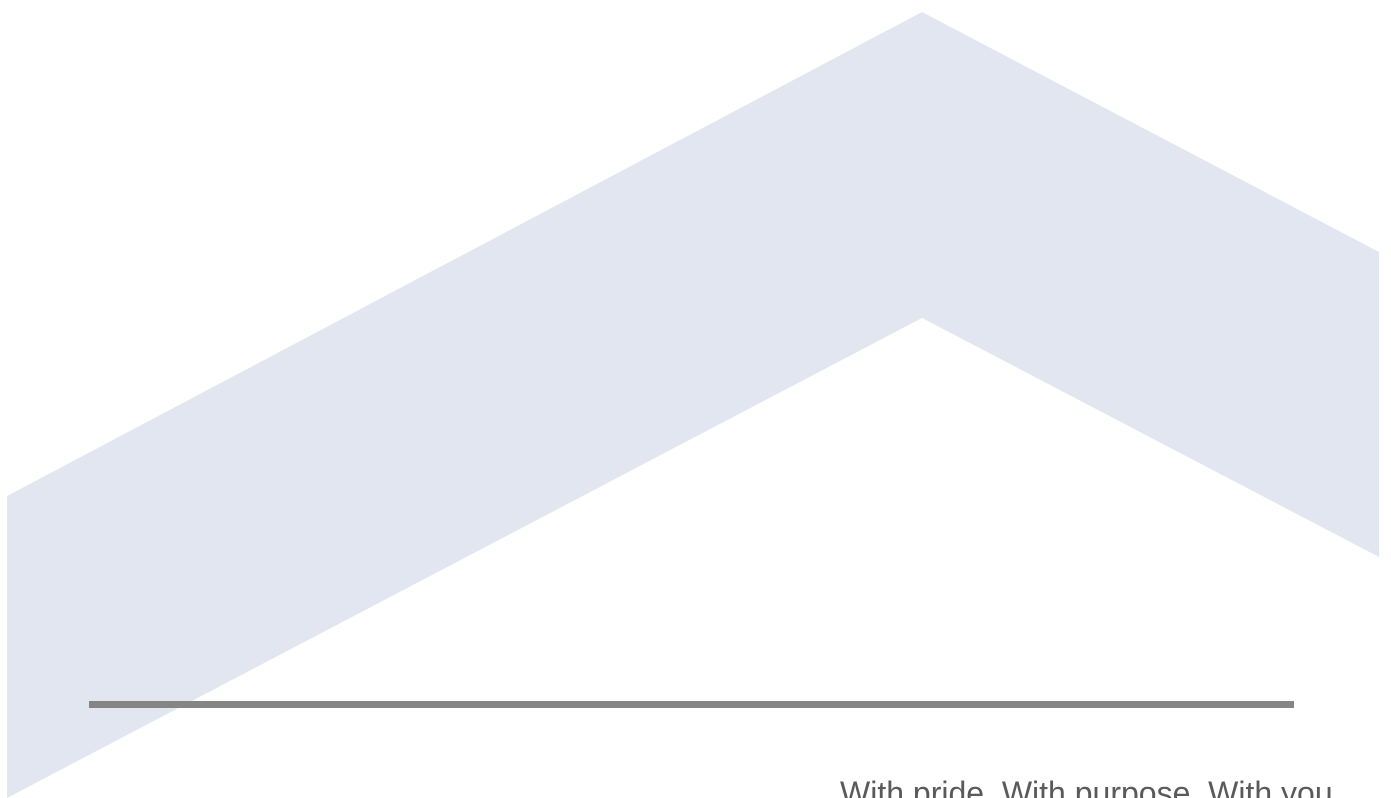 This screenshot has height=798, width=1391. I want to click on horizontal-divider, so click(691, 704).